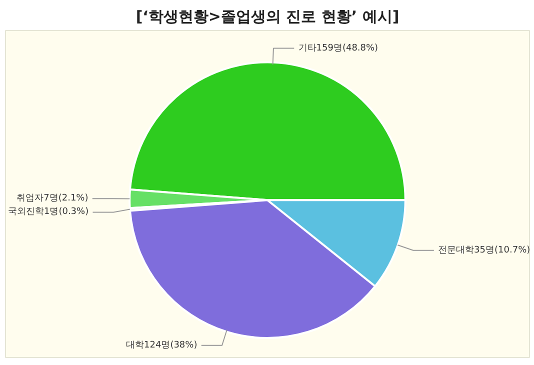 The width and height of the screenshot is (534, 365). Describe the element at coordinates (268, 17) in the screenshot. I see `chart-title: [‘학생현황>졸업생의 진로 현황’ 예시]` at that location.